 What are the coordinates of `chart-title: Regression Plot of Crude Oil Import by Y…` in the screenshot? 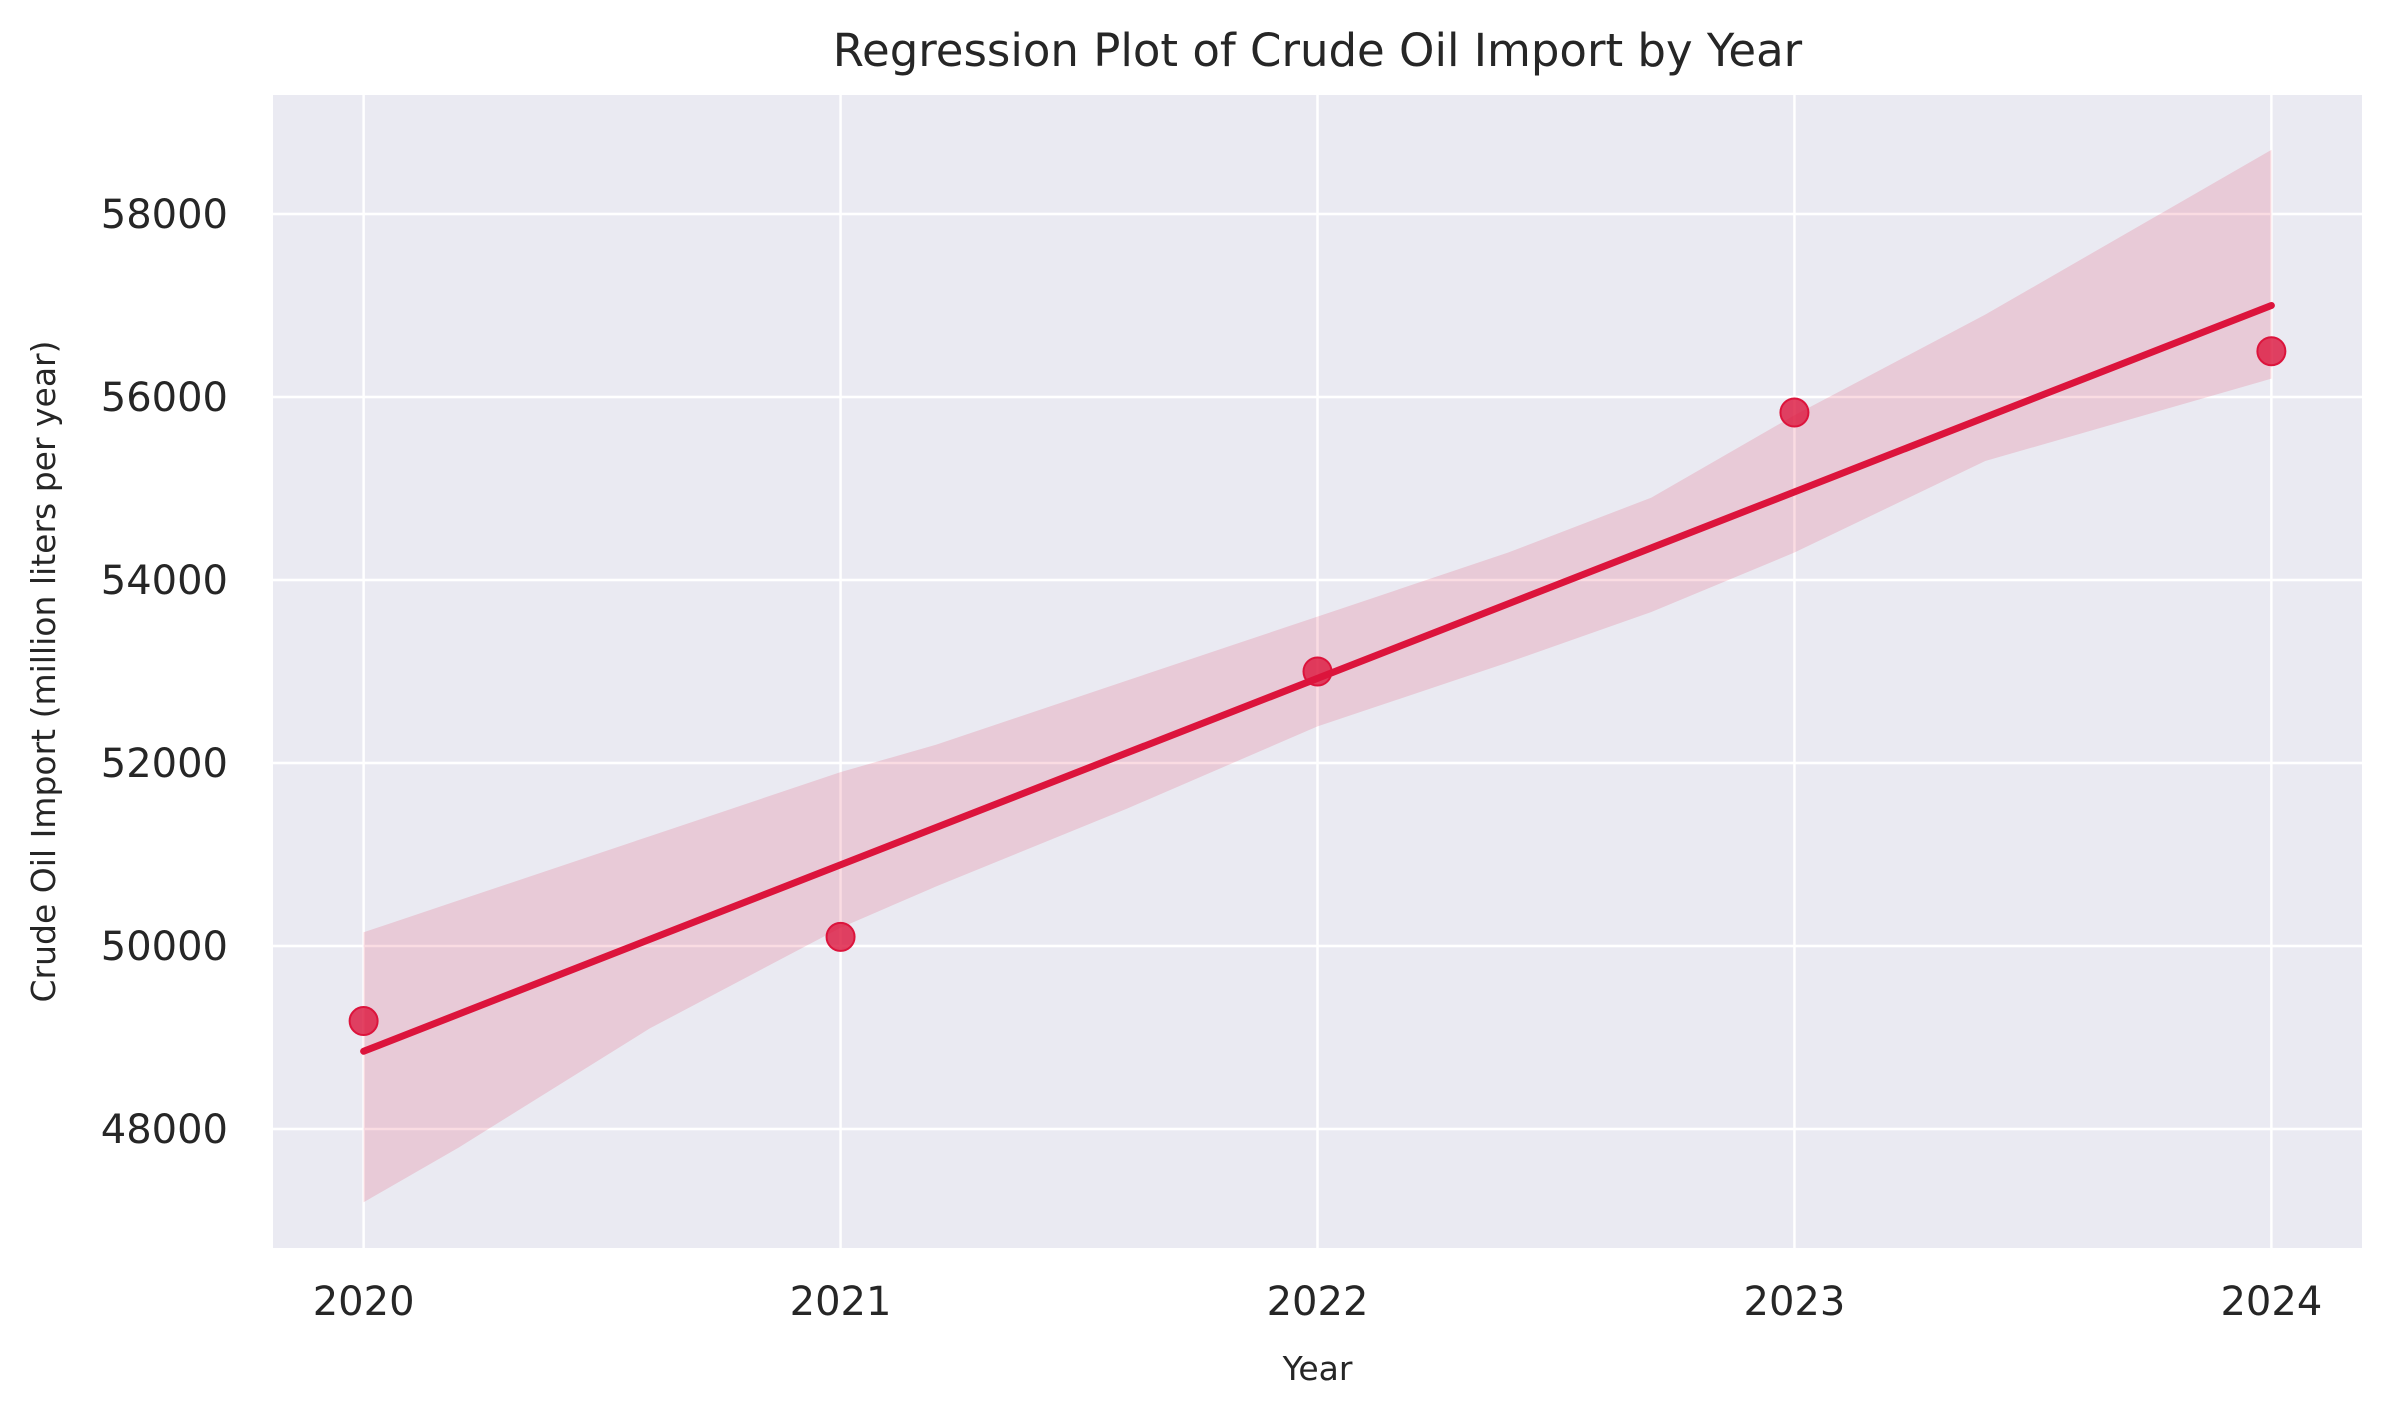 It's located at (1318, 50).